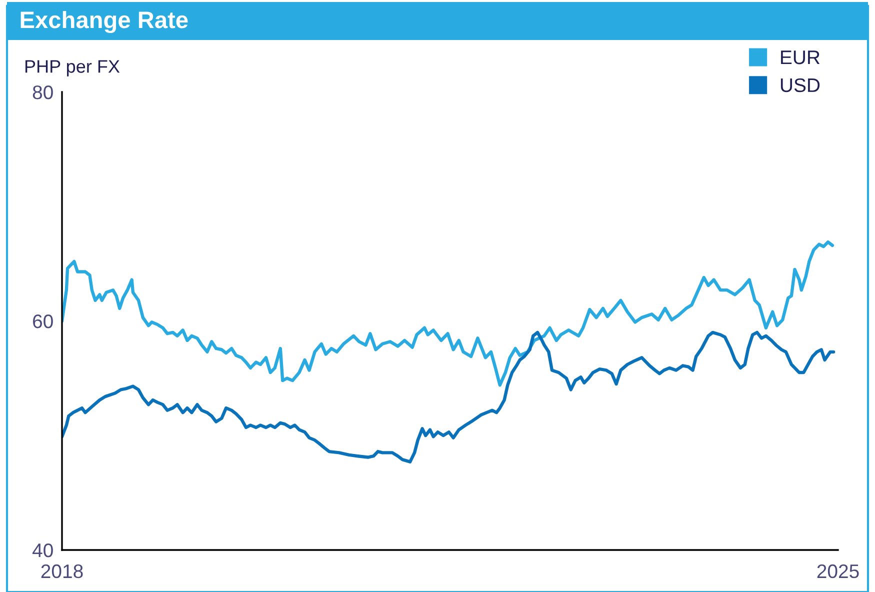 This screenshot has height=592, width=875. I want to click on y-tick-label: 80, so click(42, 92).